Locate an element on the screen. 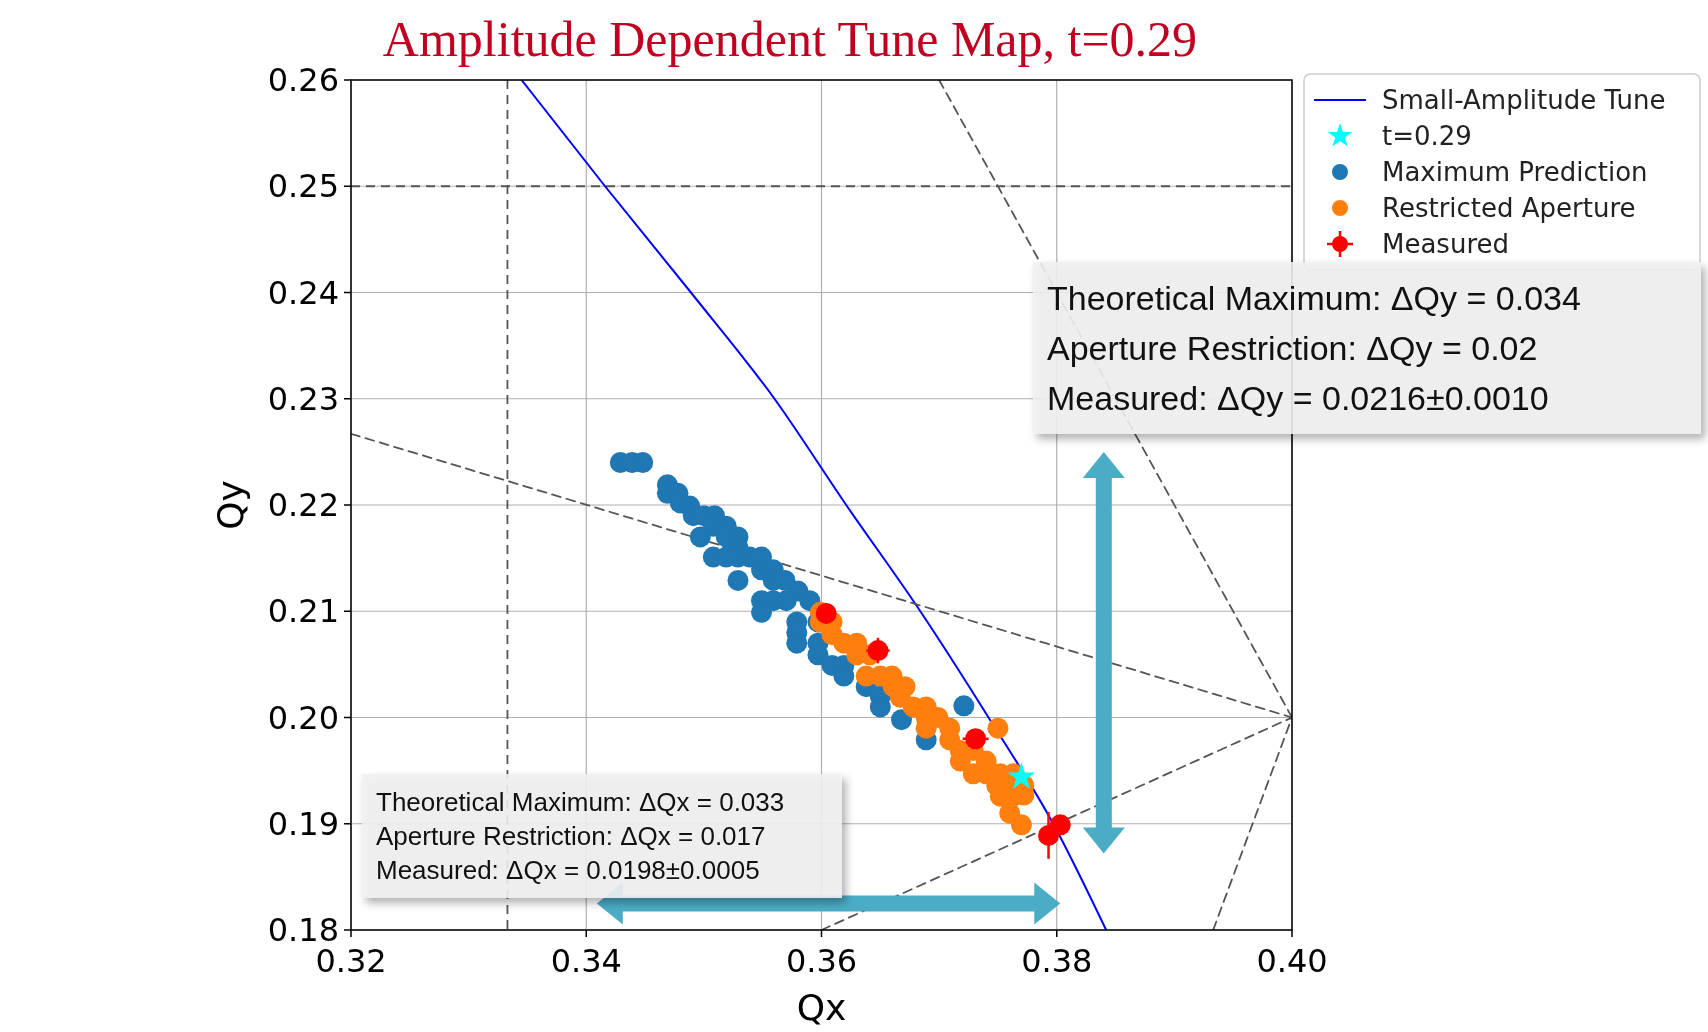 This screenshot has width=1708, height=1032. annotation: Aperture Restriction: ΔQx = 0.017 is located at coordinates (571, 836).